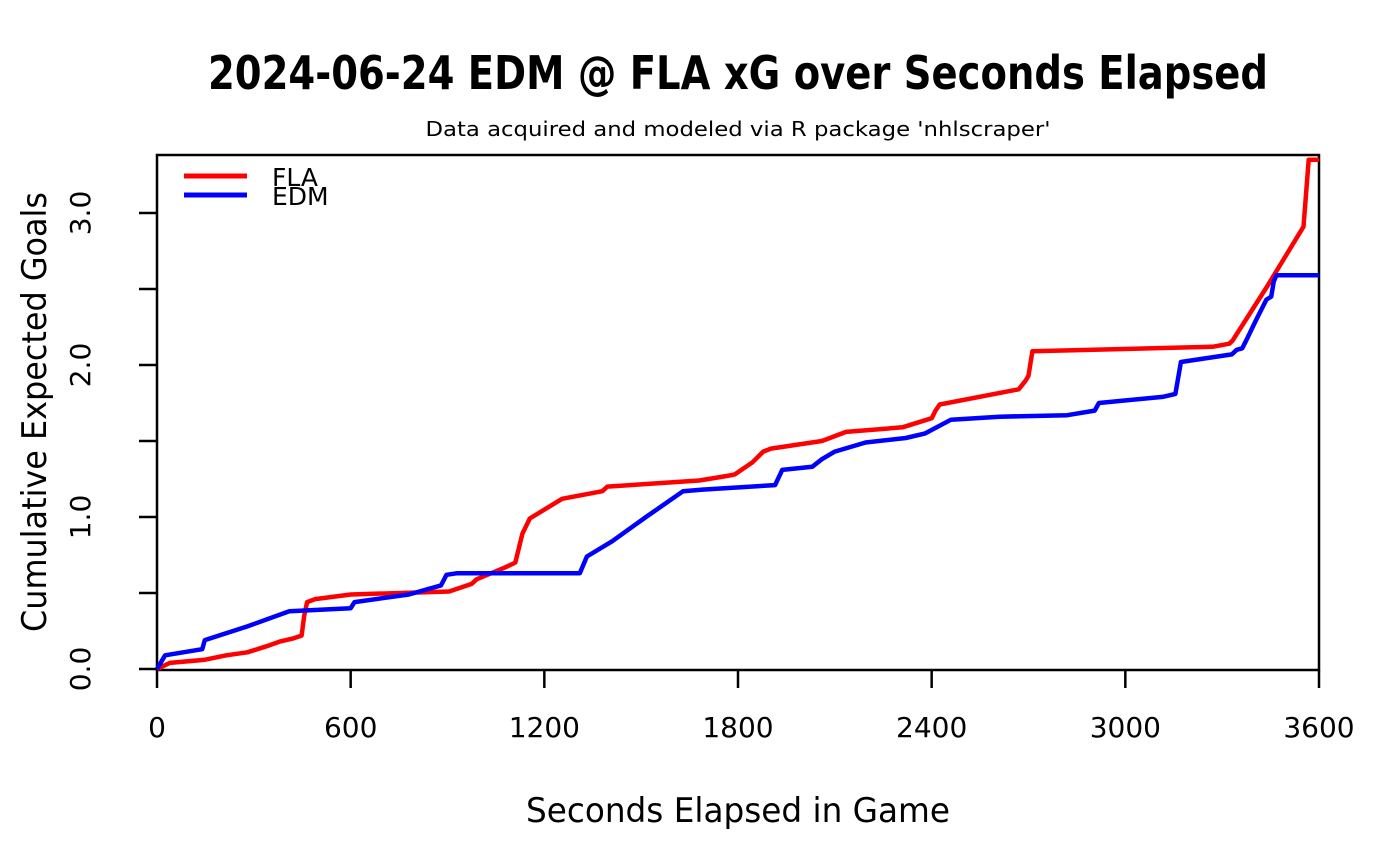  I want to click on legend-label-fla: FLA, so click(295, 177).